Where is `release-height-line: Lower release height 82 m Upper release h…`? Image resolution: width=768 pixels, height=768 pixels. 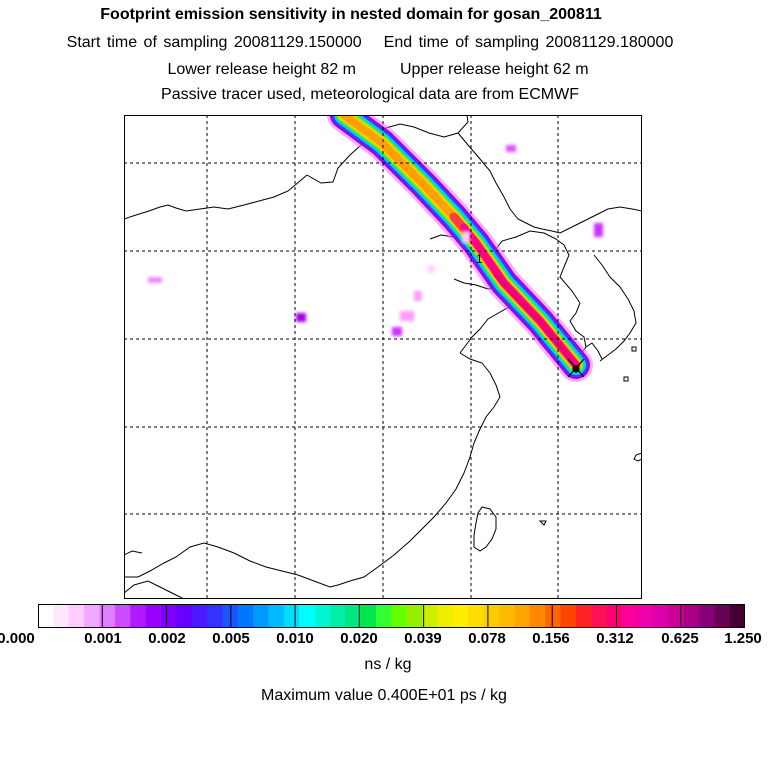 release-height-line: Lower release height 82 m Upper release h… is located at coordinates (381, 70).